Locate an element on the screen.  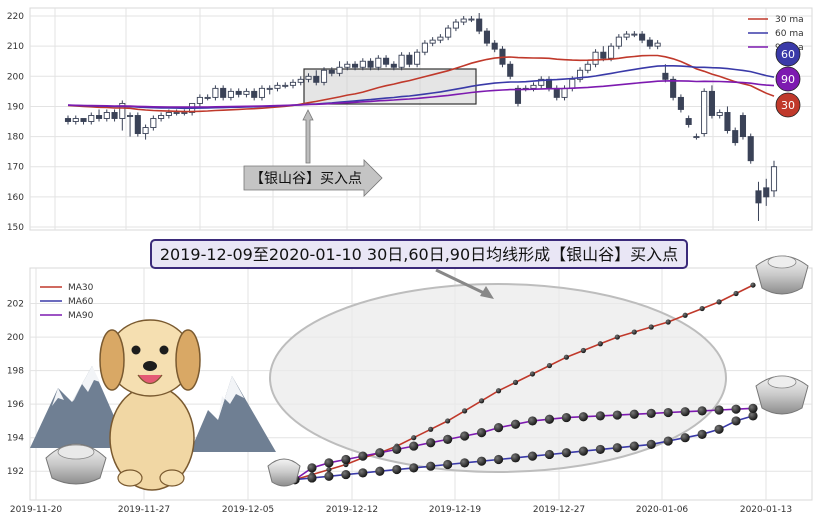
ma30-line is located at coordinates (421, 83).